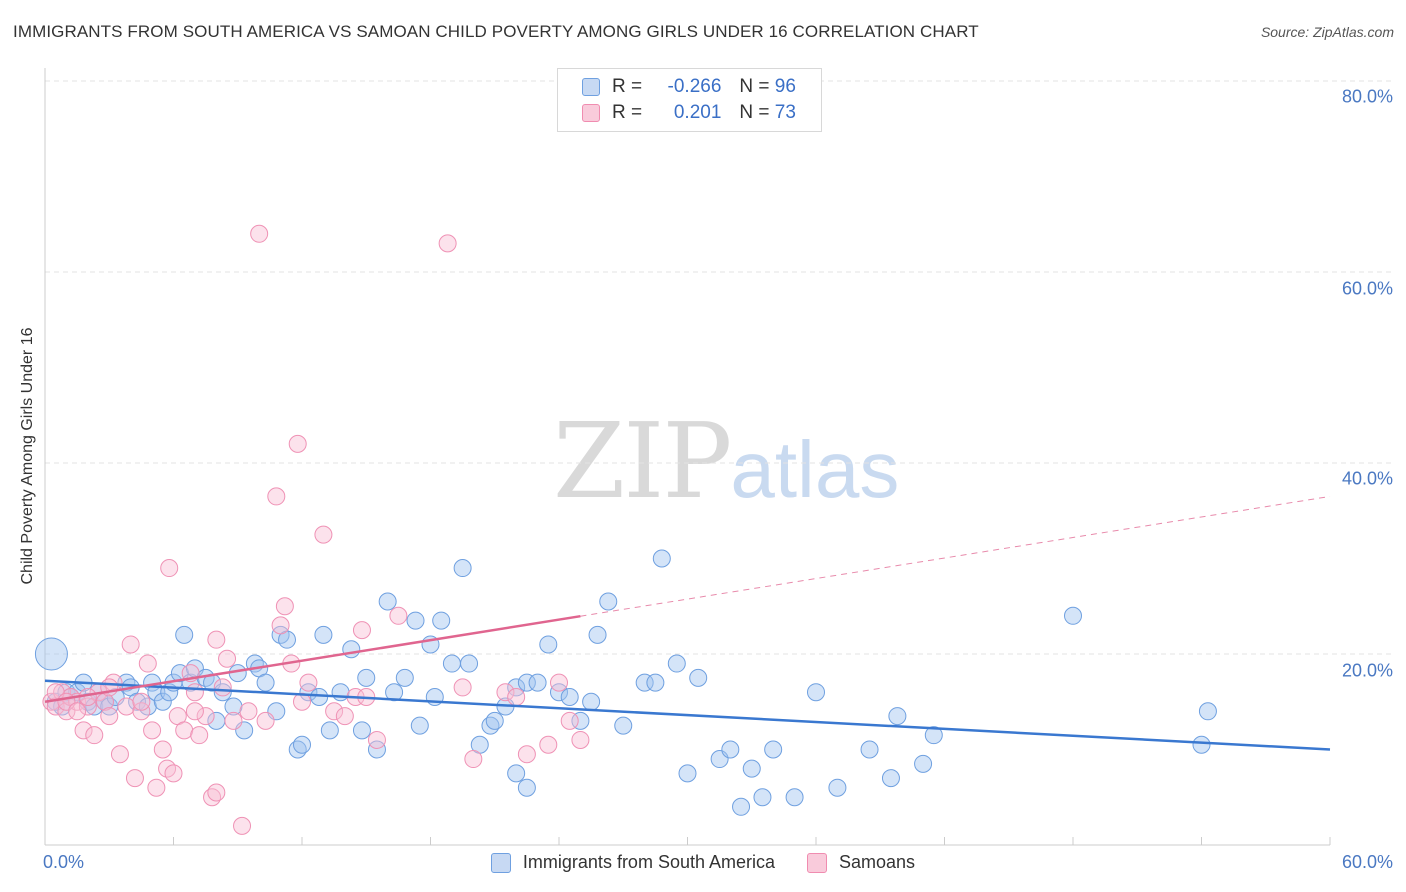 The height and width of the screenshot is (892, 1406). Describe the element at coordinates (649, 862) in the screenshot. I see `legend-label-south-america: Immigrants from South America` at that location.